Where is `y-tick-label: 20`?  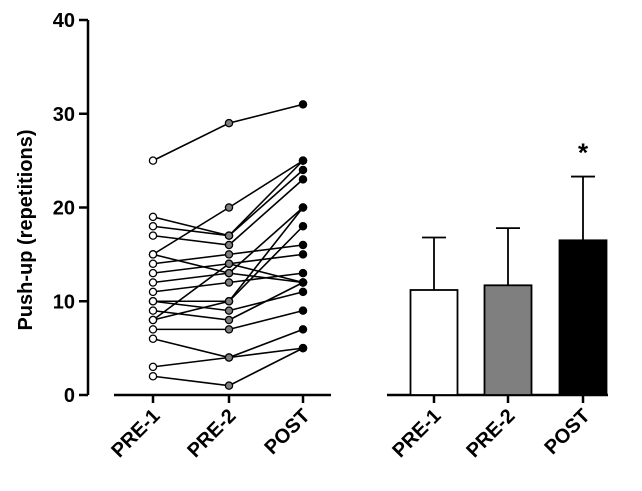 y-tick-label: 20 is located at coordinates (64, 209).